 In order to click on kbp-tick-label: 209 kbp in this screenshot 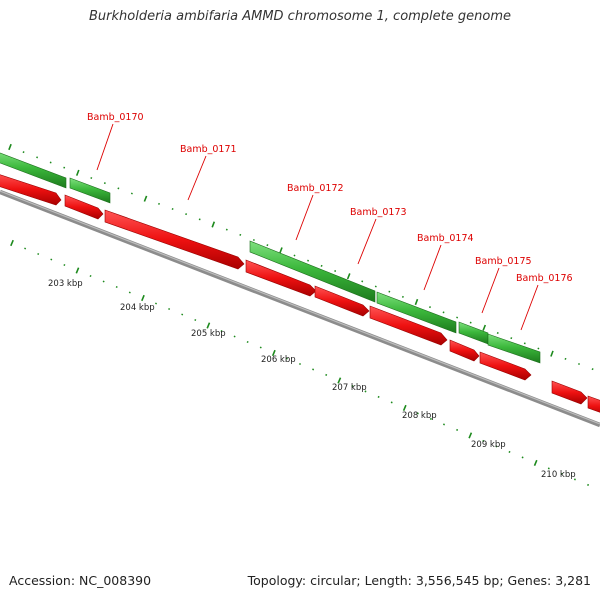, I will do `click(488, 445)`.